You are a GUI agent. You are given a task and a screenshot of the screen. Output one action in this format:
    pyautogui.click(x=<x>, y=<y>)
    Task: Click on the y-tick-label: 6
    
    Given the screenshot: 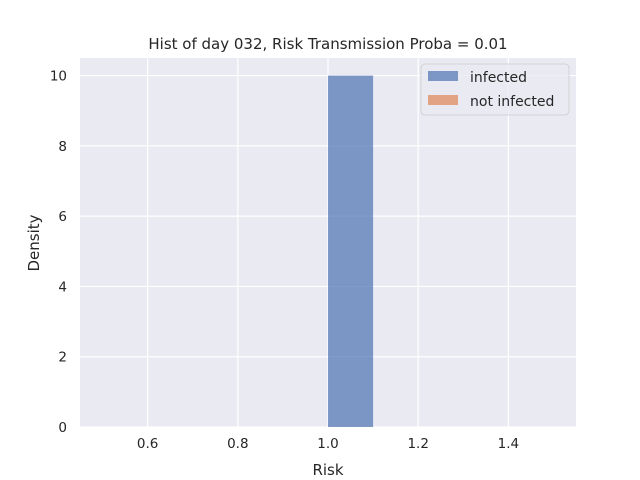 What is the action you would take?
    pyautogui.click(x=62, y=217)
    